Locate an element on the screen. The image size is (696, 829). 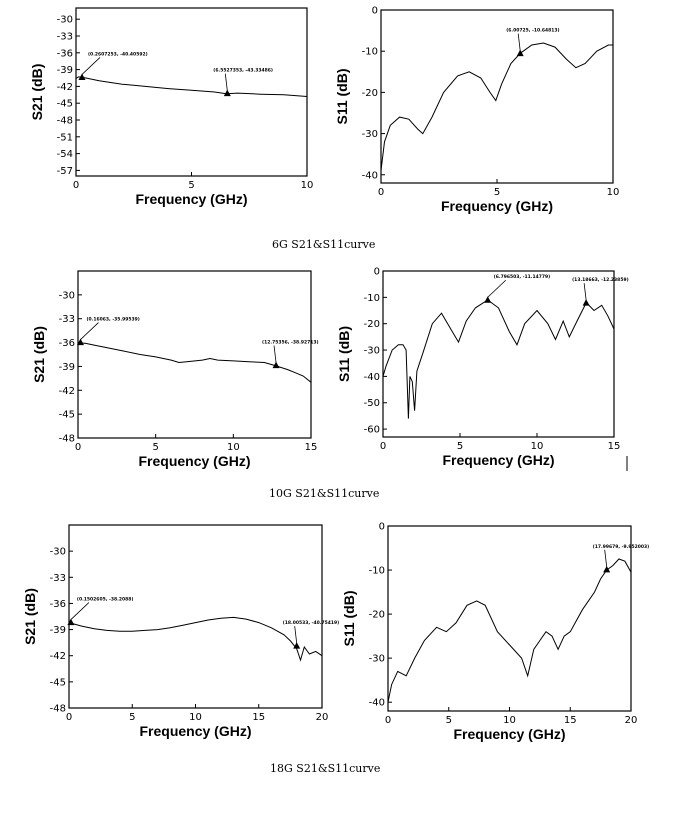
y-tick-label: -45 is located at coordinates (58, 682).